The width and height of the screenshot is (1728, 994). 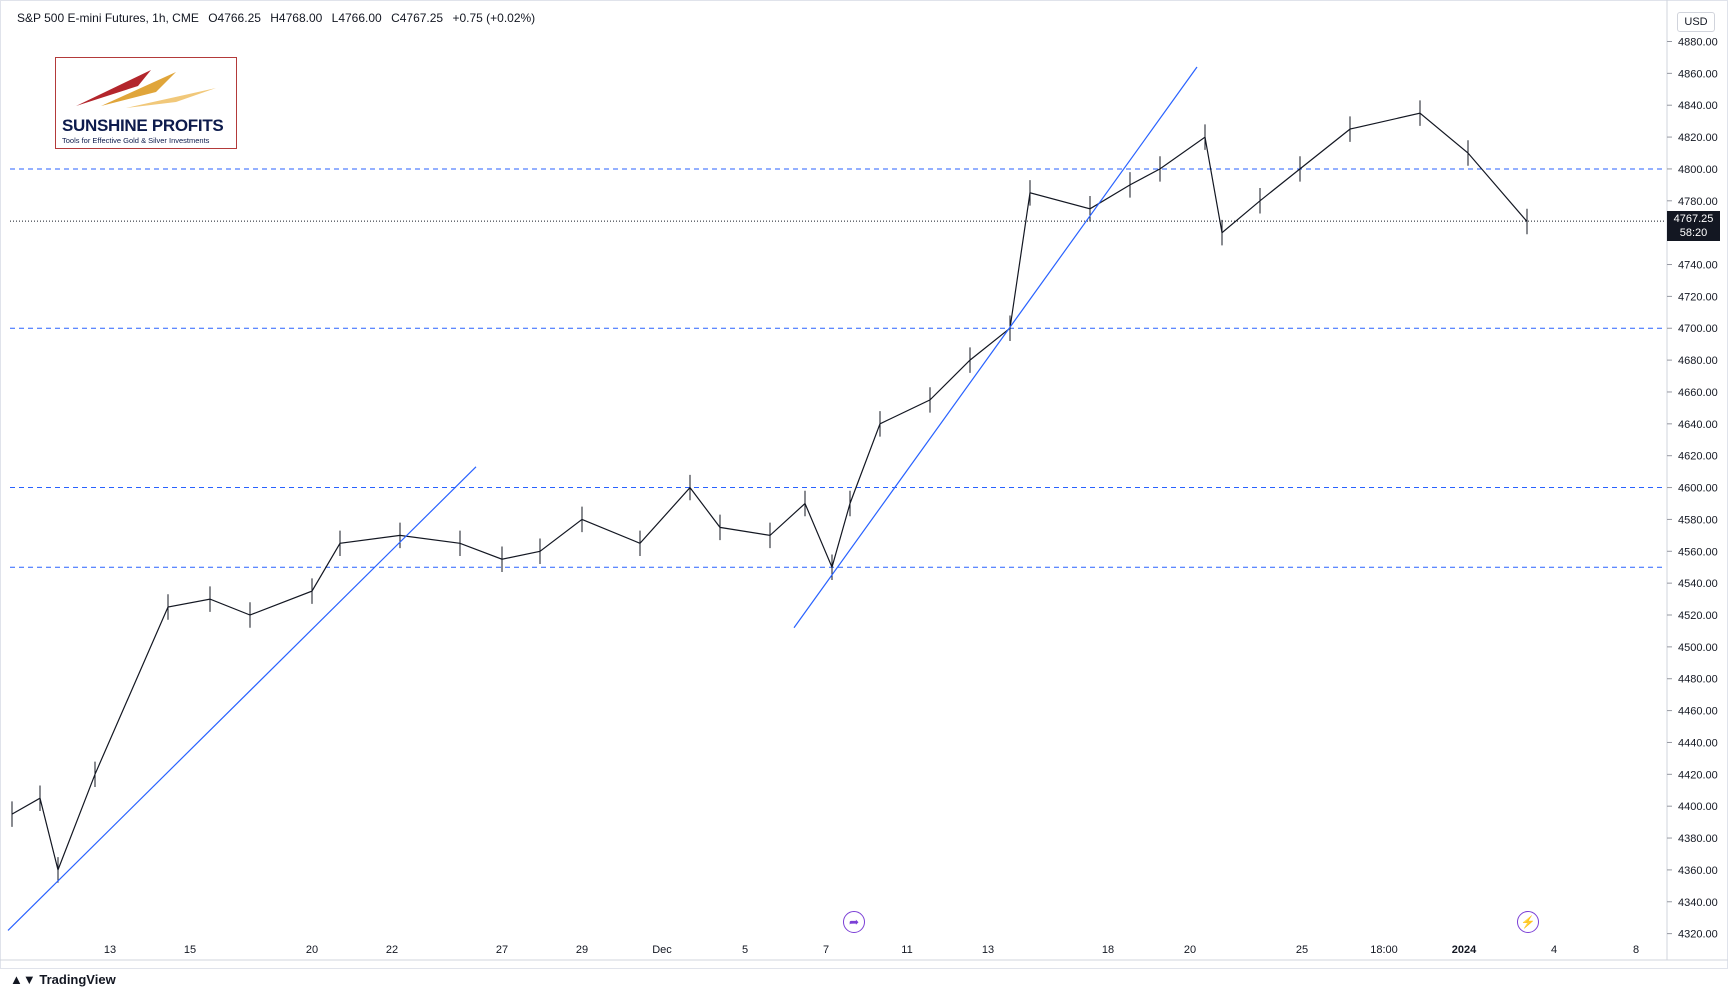 What do you see at coordinates (1698, 425) in the screenshot?
I see `y-tick-label: 4640.00` at bounding box center [1698, 425].